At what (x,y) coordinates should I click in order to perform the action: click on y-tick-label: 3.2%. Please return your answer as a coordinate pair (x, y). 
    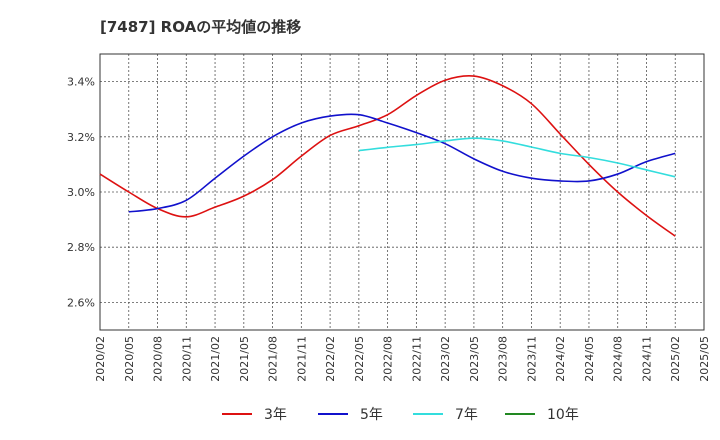
    Looking at the image, I should click on (81, 137).